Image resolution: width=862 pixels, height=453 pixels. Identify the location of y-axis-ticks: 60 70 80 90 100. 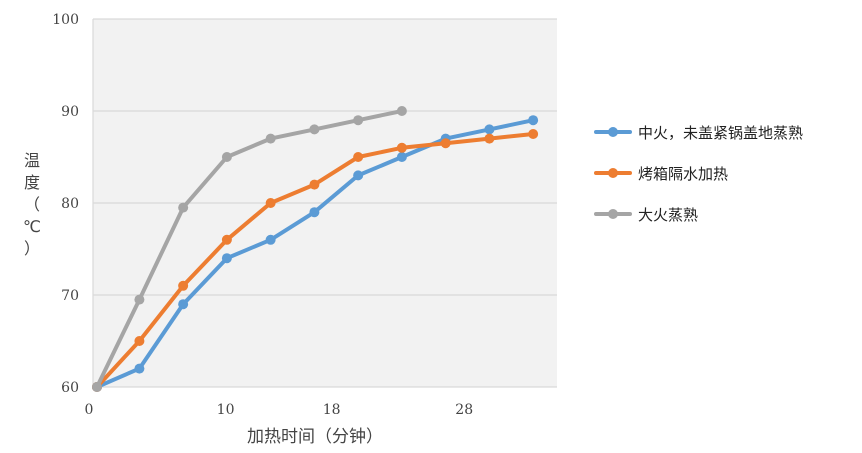
(65, 204).